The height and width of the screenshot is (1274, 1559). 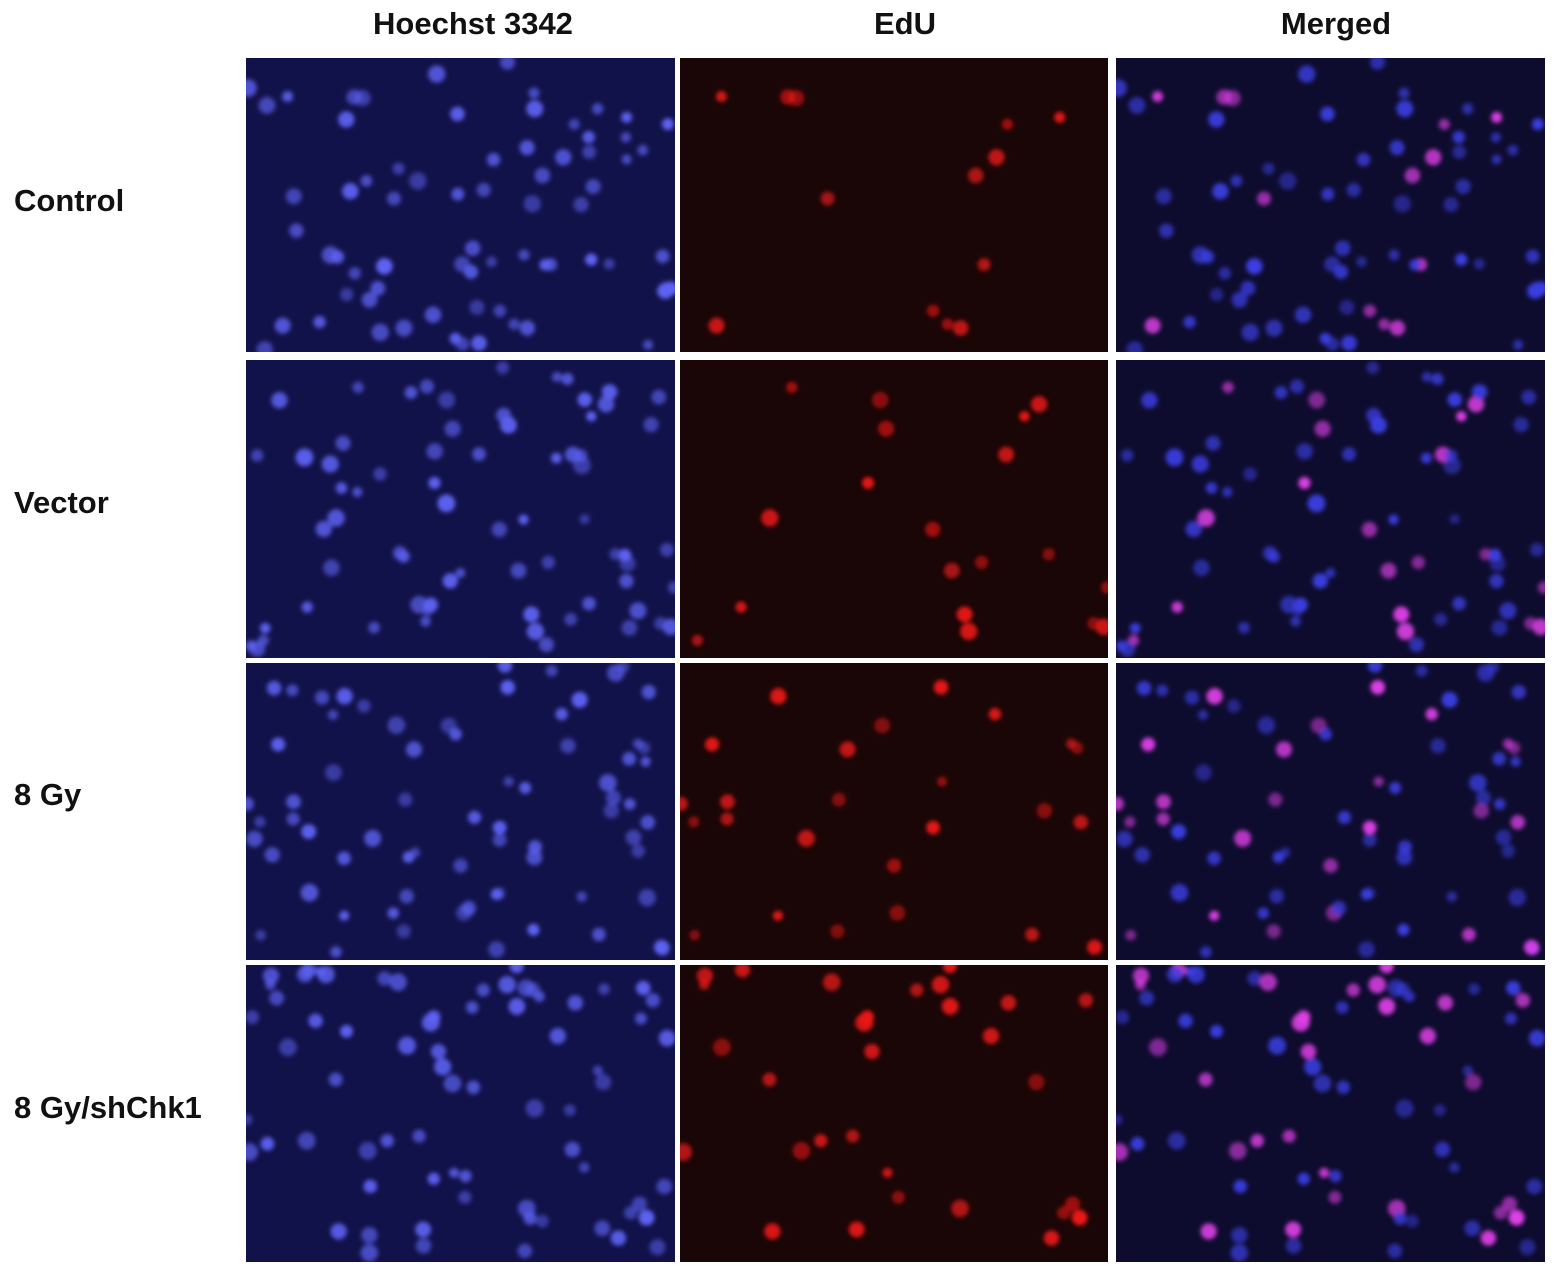 I want to click on column-header: EdU, so click(x=905, y=23).